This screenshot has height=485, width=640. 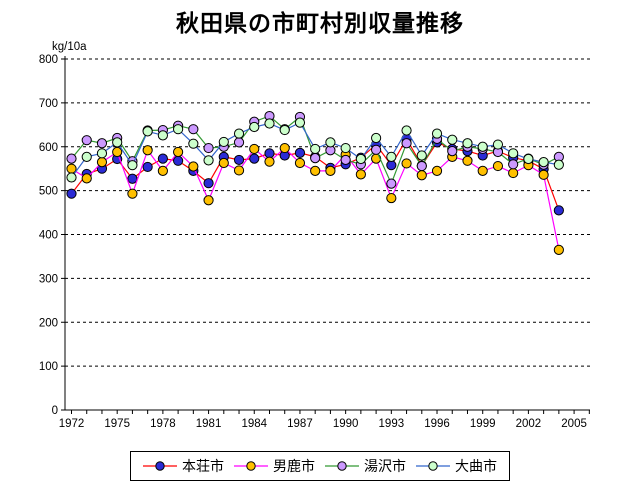 What do you see at coordinates (476, 466) in the screenshot?
I see `legend-label-omagari: 大曲市` at bounding box center [476, 466].